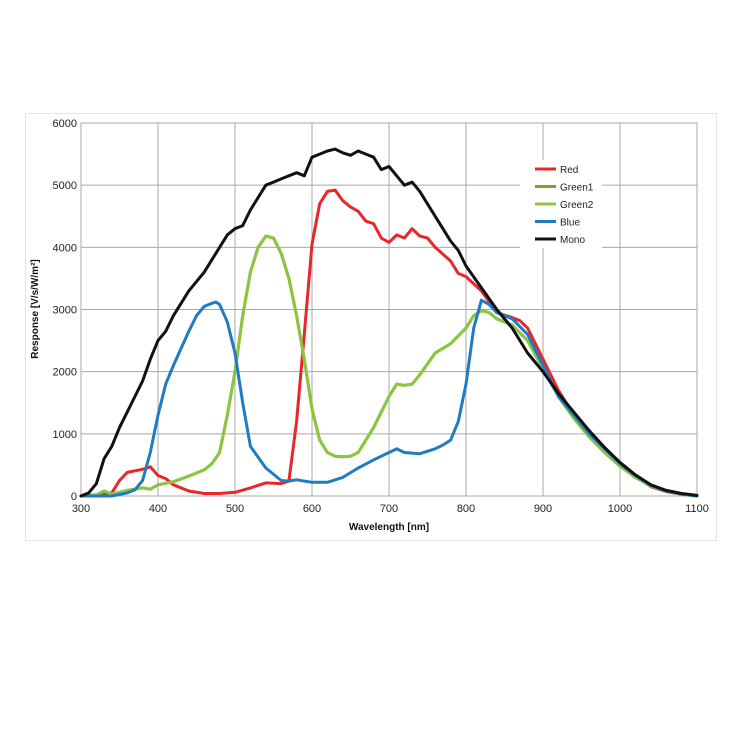 The height and width of the screenshot is (750, 750). I want to click on y-tick-label: 5000, so click(65, 186).